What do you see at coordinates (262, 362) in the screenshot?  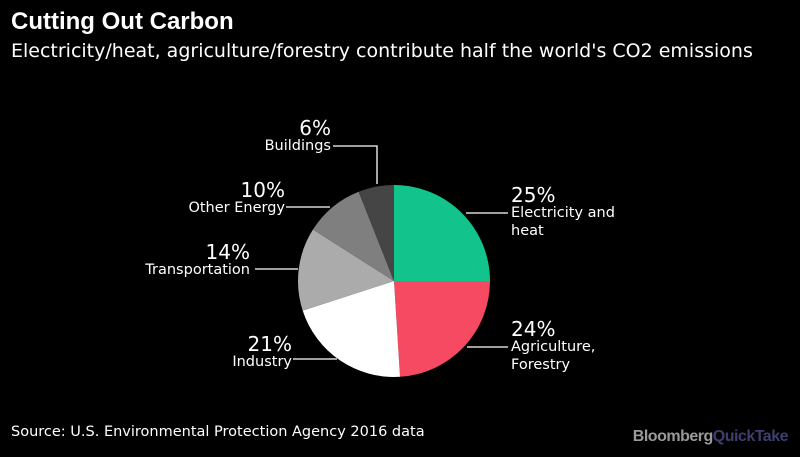 I see `category-label: Industry` at bounding box center [262, 362].